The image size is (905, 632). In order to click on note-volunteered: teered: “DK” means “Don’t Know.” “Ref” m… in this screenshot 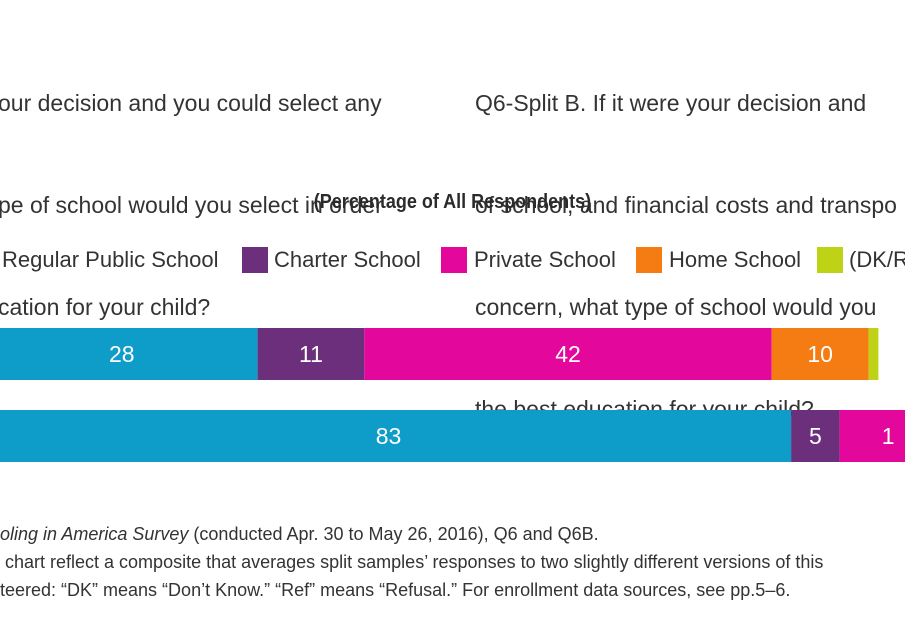, I will do `click(395, 590)`.